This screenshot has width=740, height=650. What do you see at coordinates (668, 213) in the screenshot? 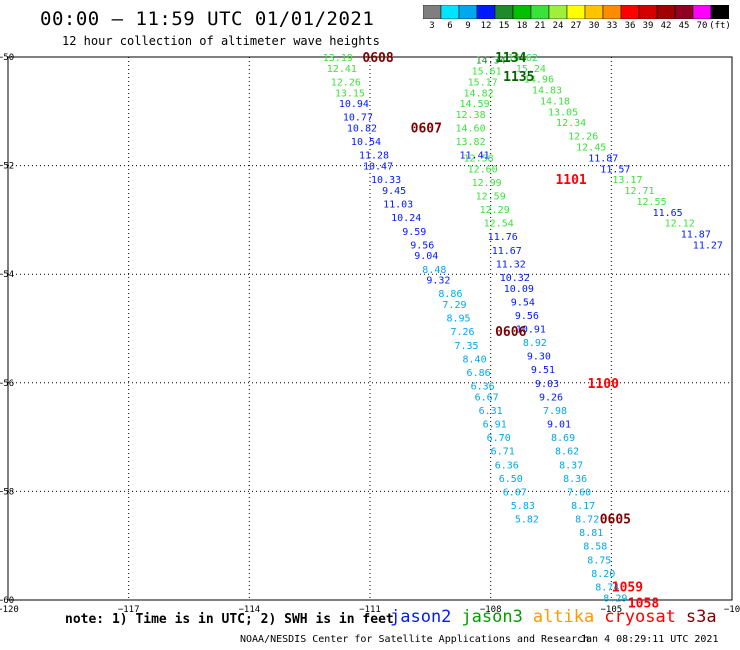
I see `wave-height-value: 11.65` at bounding box center [668, 213].